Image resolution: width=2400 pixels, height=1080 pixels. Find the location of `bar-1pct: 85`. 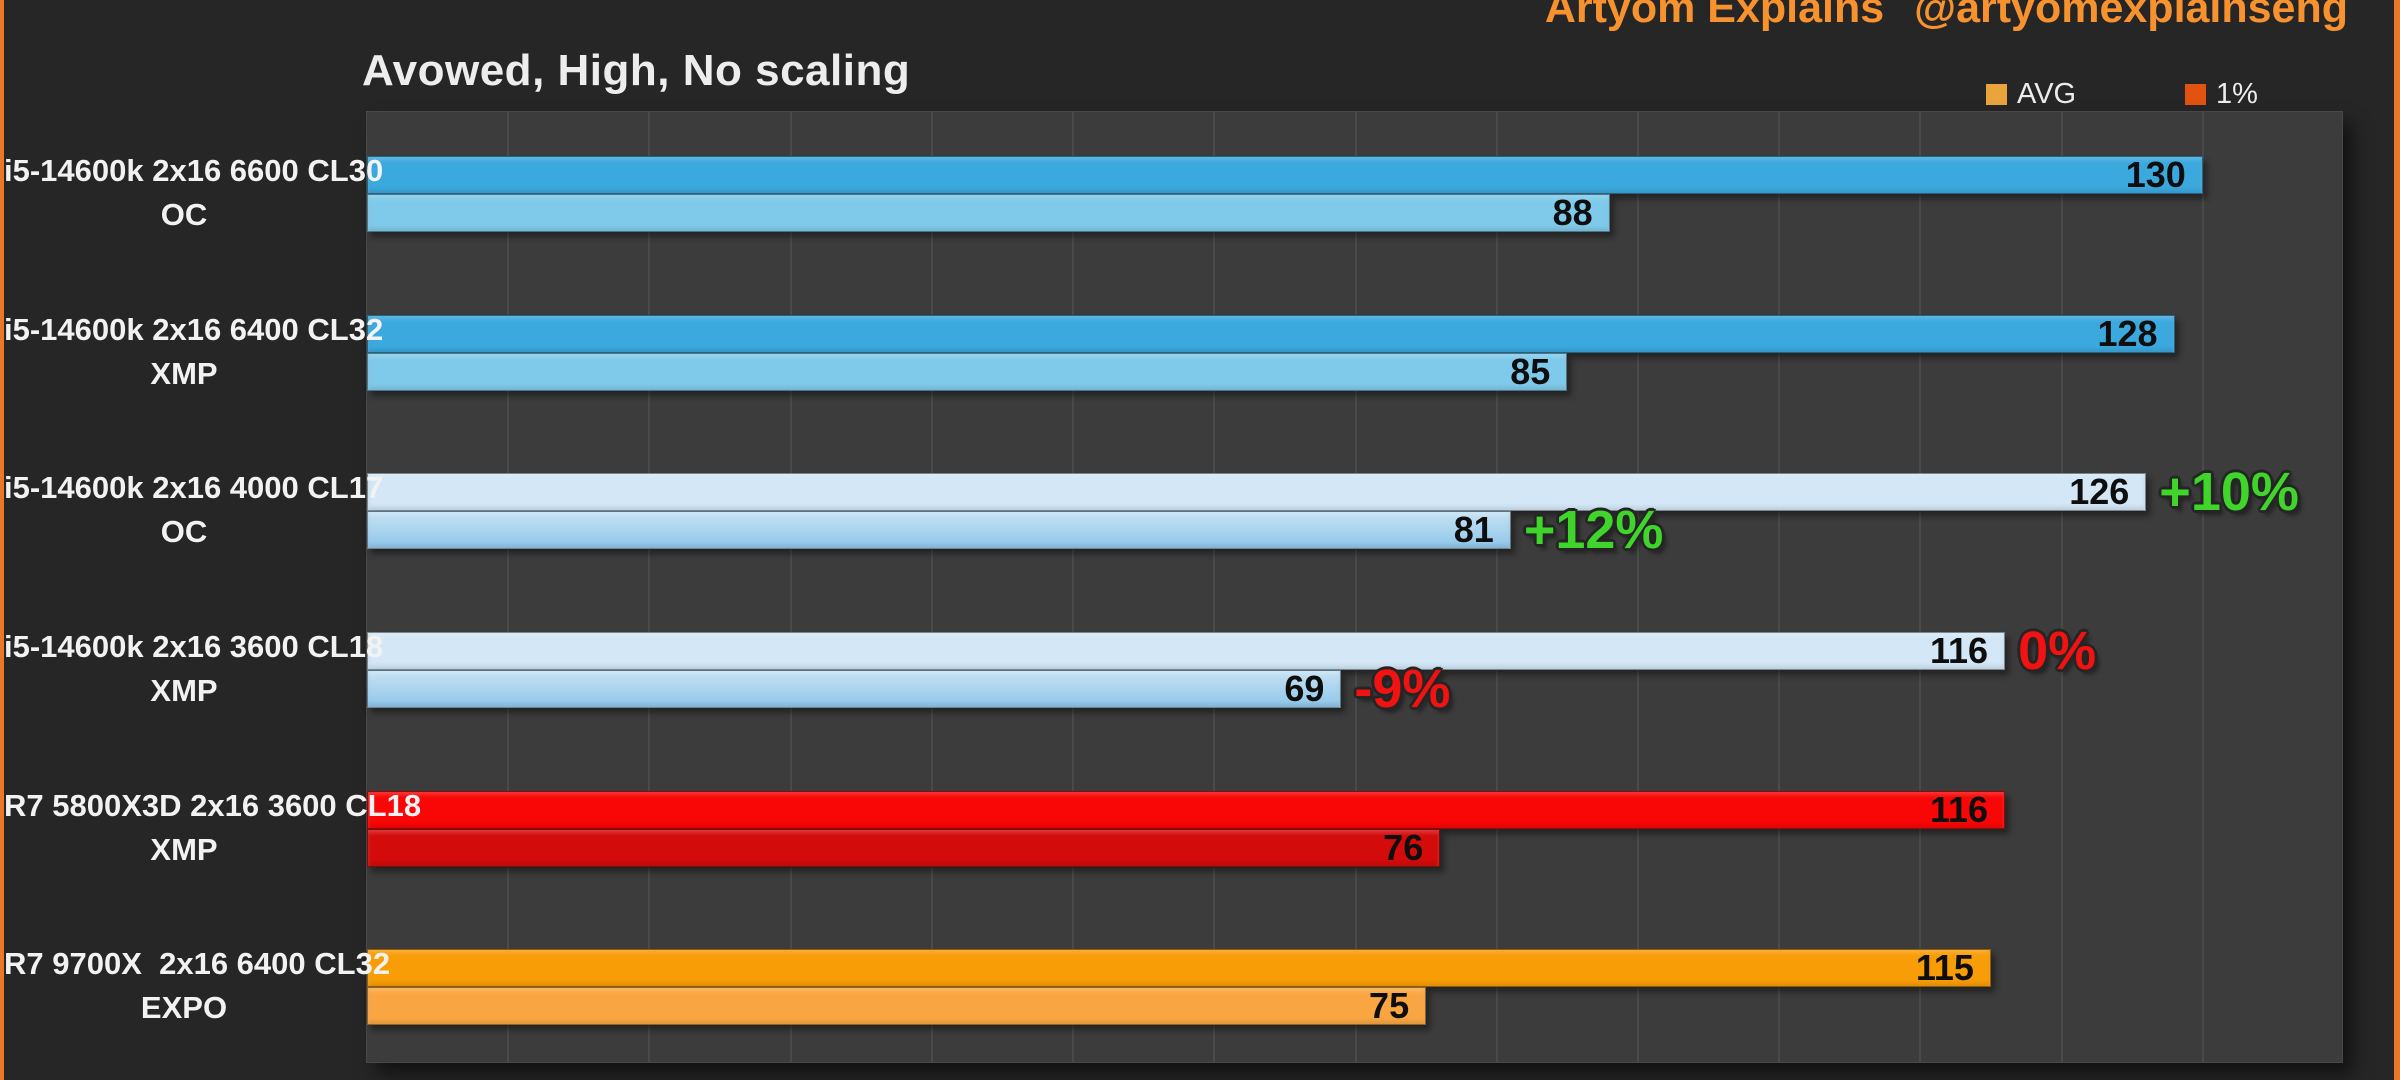

bar-1pct: 85 is located at coordinates (967, 371).